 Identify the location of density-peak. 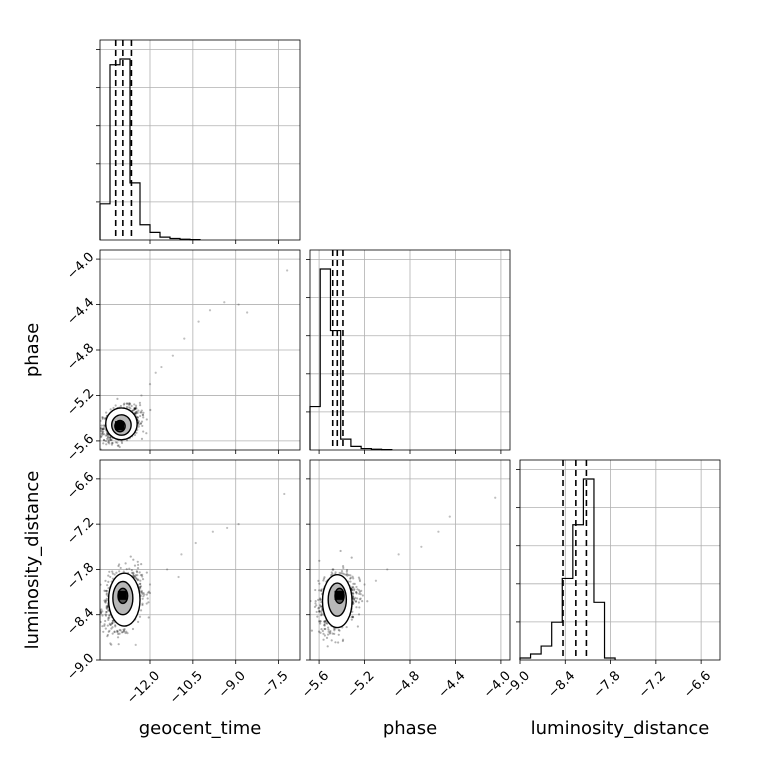
(339, 595).